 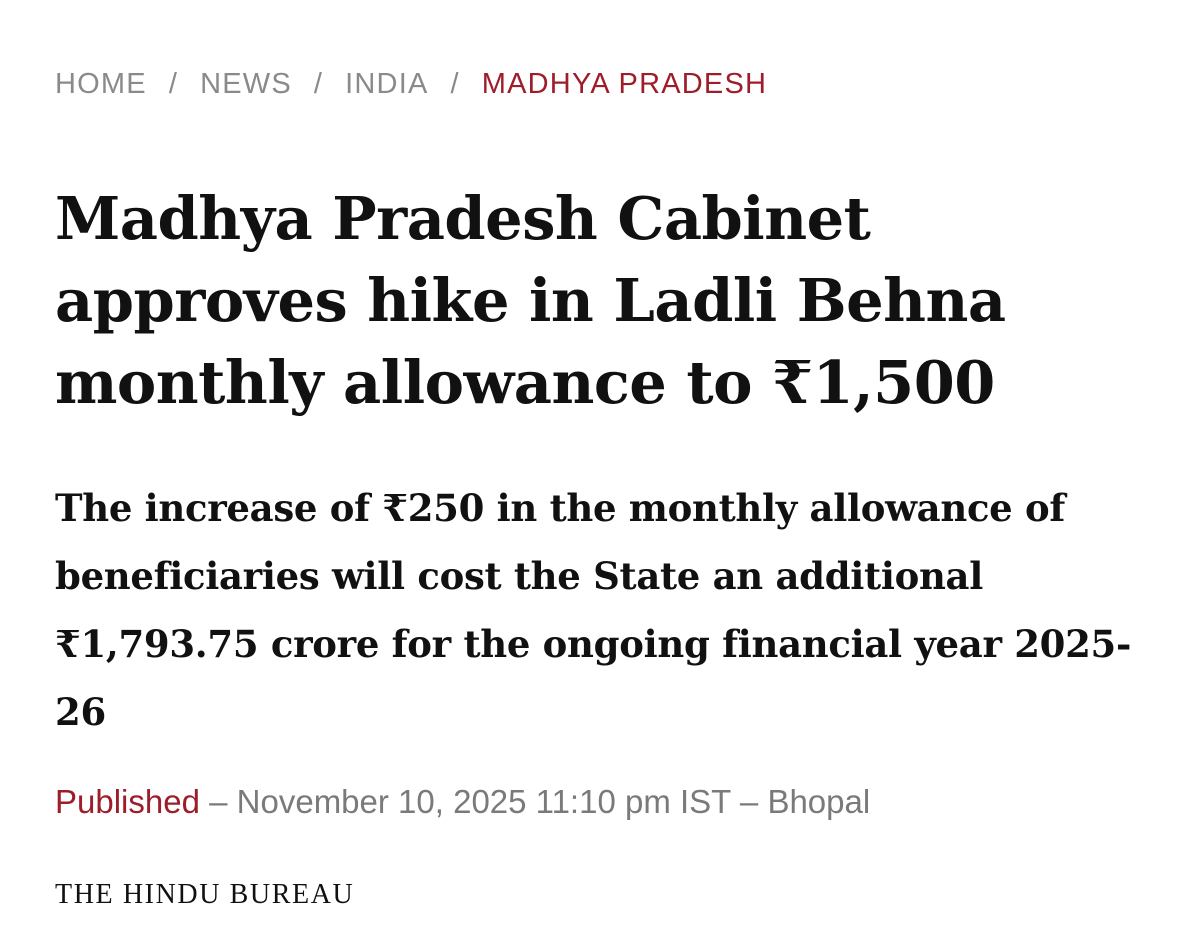 What do you see at coordinates (101, 84) in the screenshot?
I see `breadcrumb-home-link: HOME` at bounding box center [101, 84].